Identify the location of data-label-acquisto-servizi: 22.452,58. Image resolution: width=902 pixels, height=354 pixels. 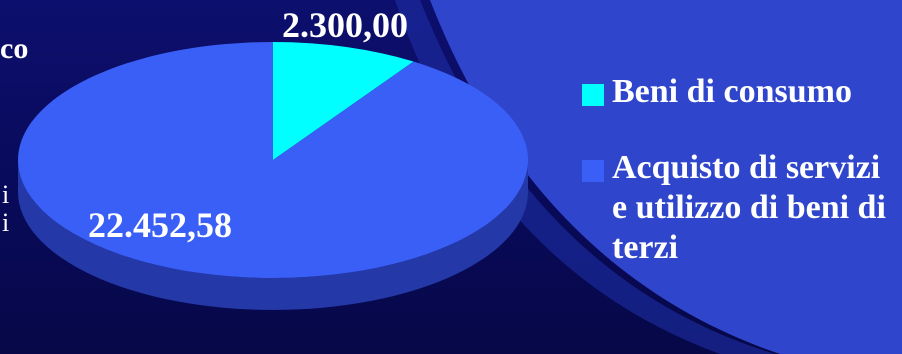
(160, 225).